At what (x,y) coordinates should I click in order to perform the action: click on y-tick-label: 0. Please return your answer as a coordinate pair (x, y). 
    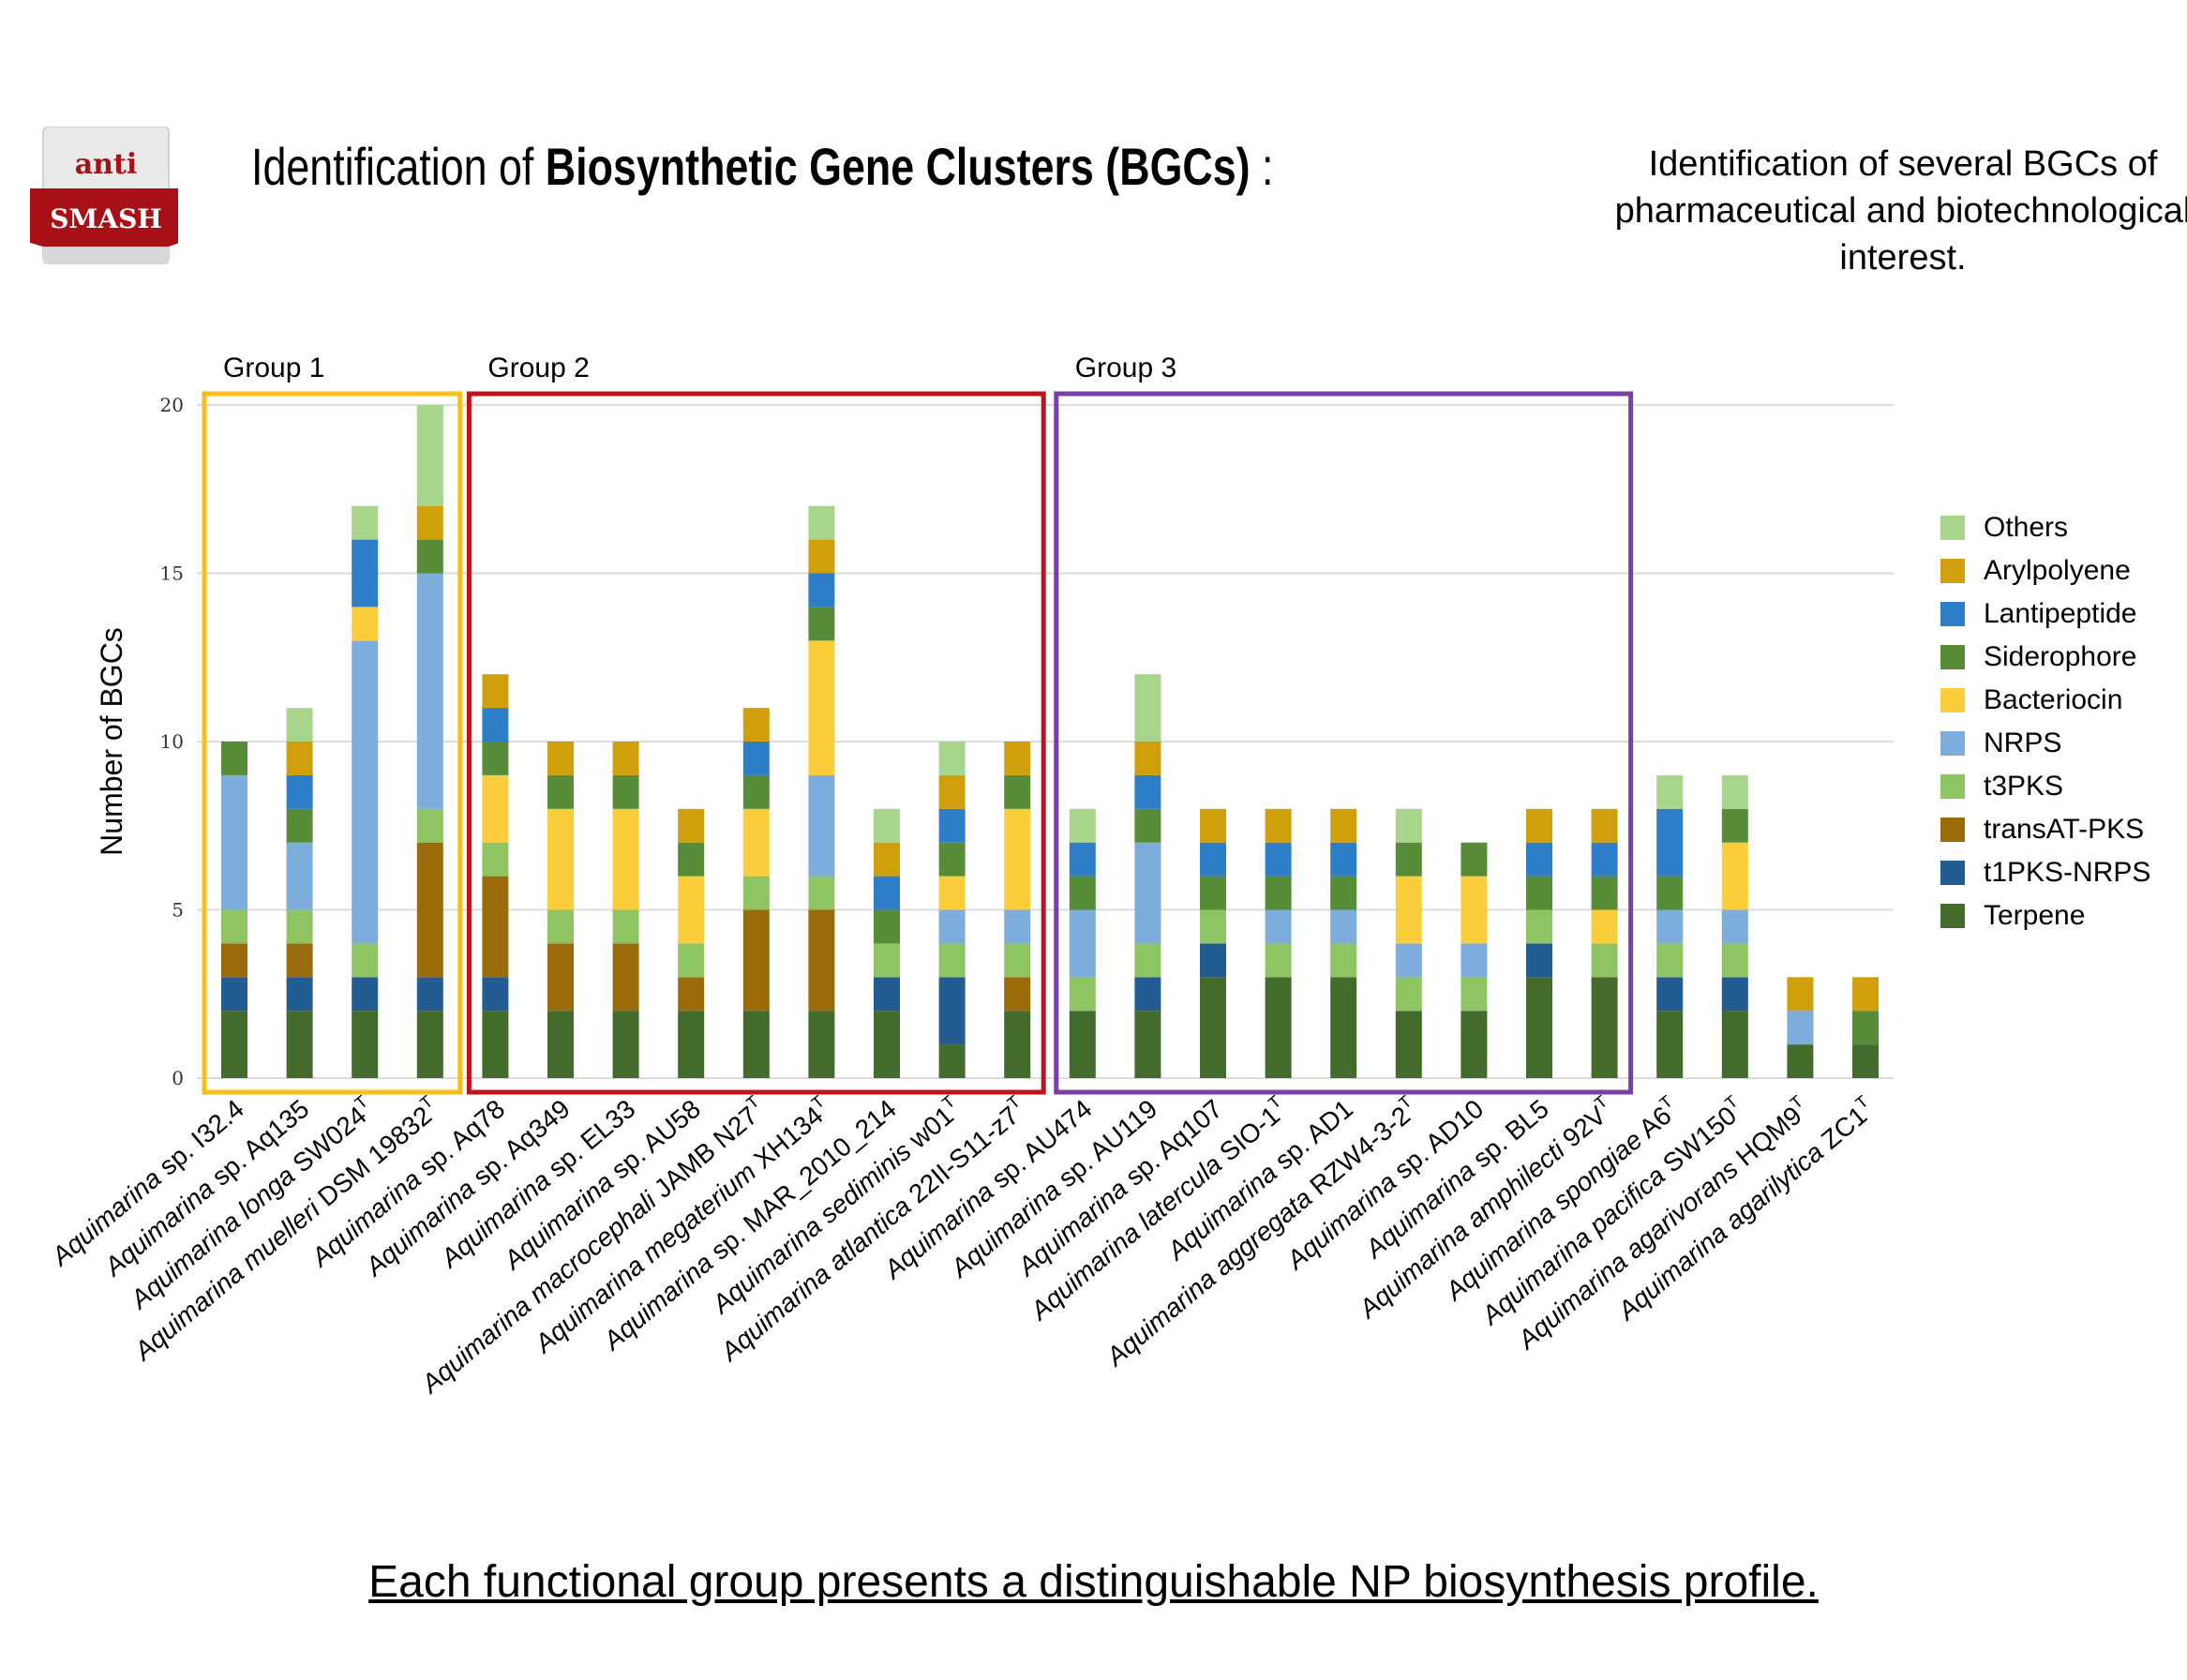
    Looking at the image, I should click on (178, 1078).